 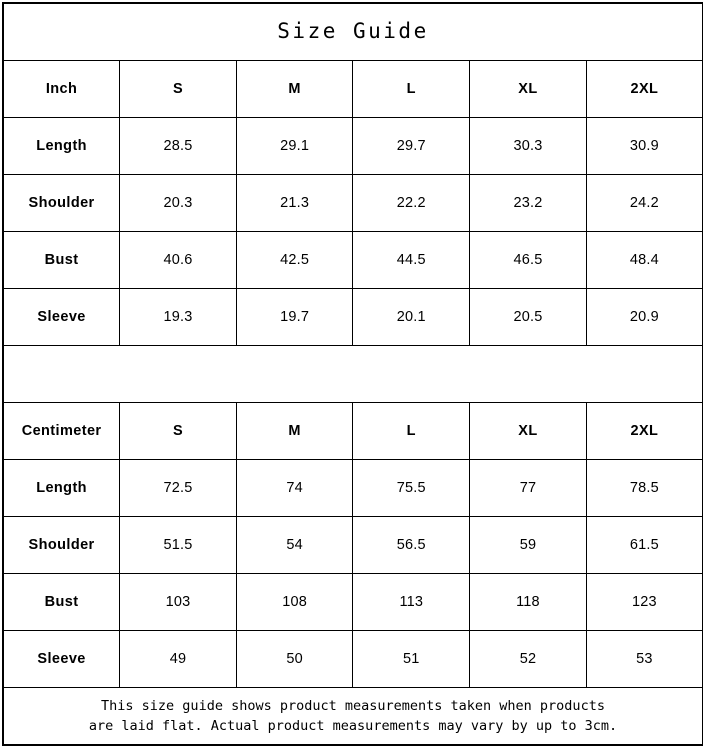 I want to click on centimeter-size-header-2xl: 2XL, so click(x=644, y=431).